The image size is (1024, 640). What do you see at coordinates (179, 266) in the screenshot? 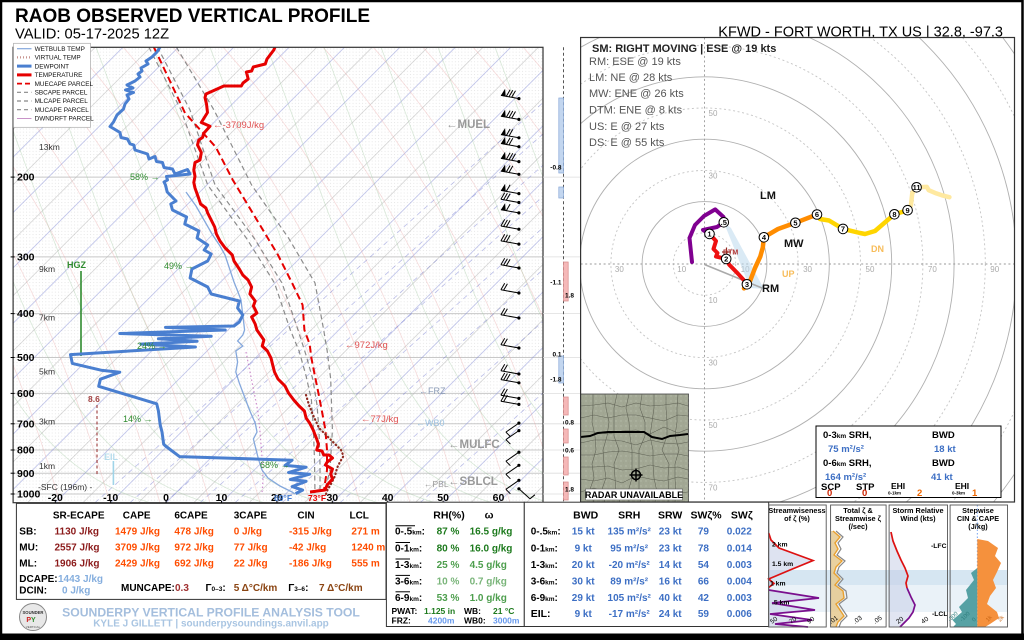
I see `svg-text: 49% →` at bounding box center [179, 266].